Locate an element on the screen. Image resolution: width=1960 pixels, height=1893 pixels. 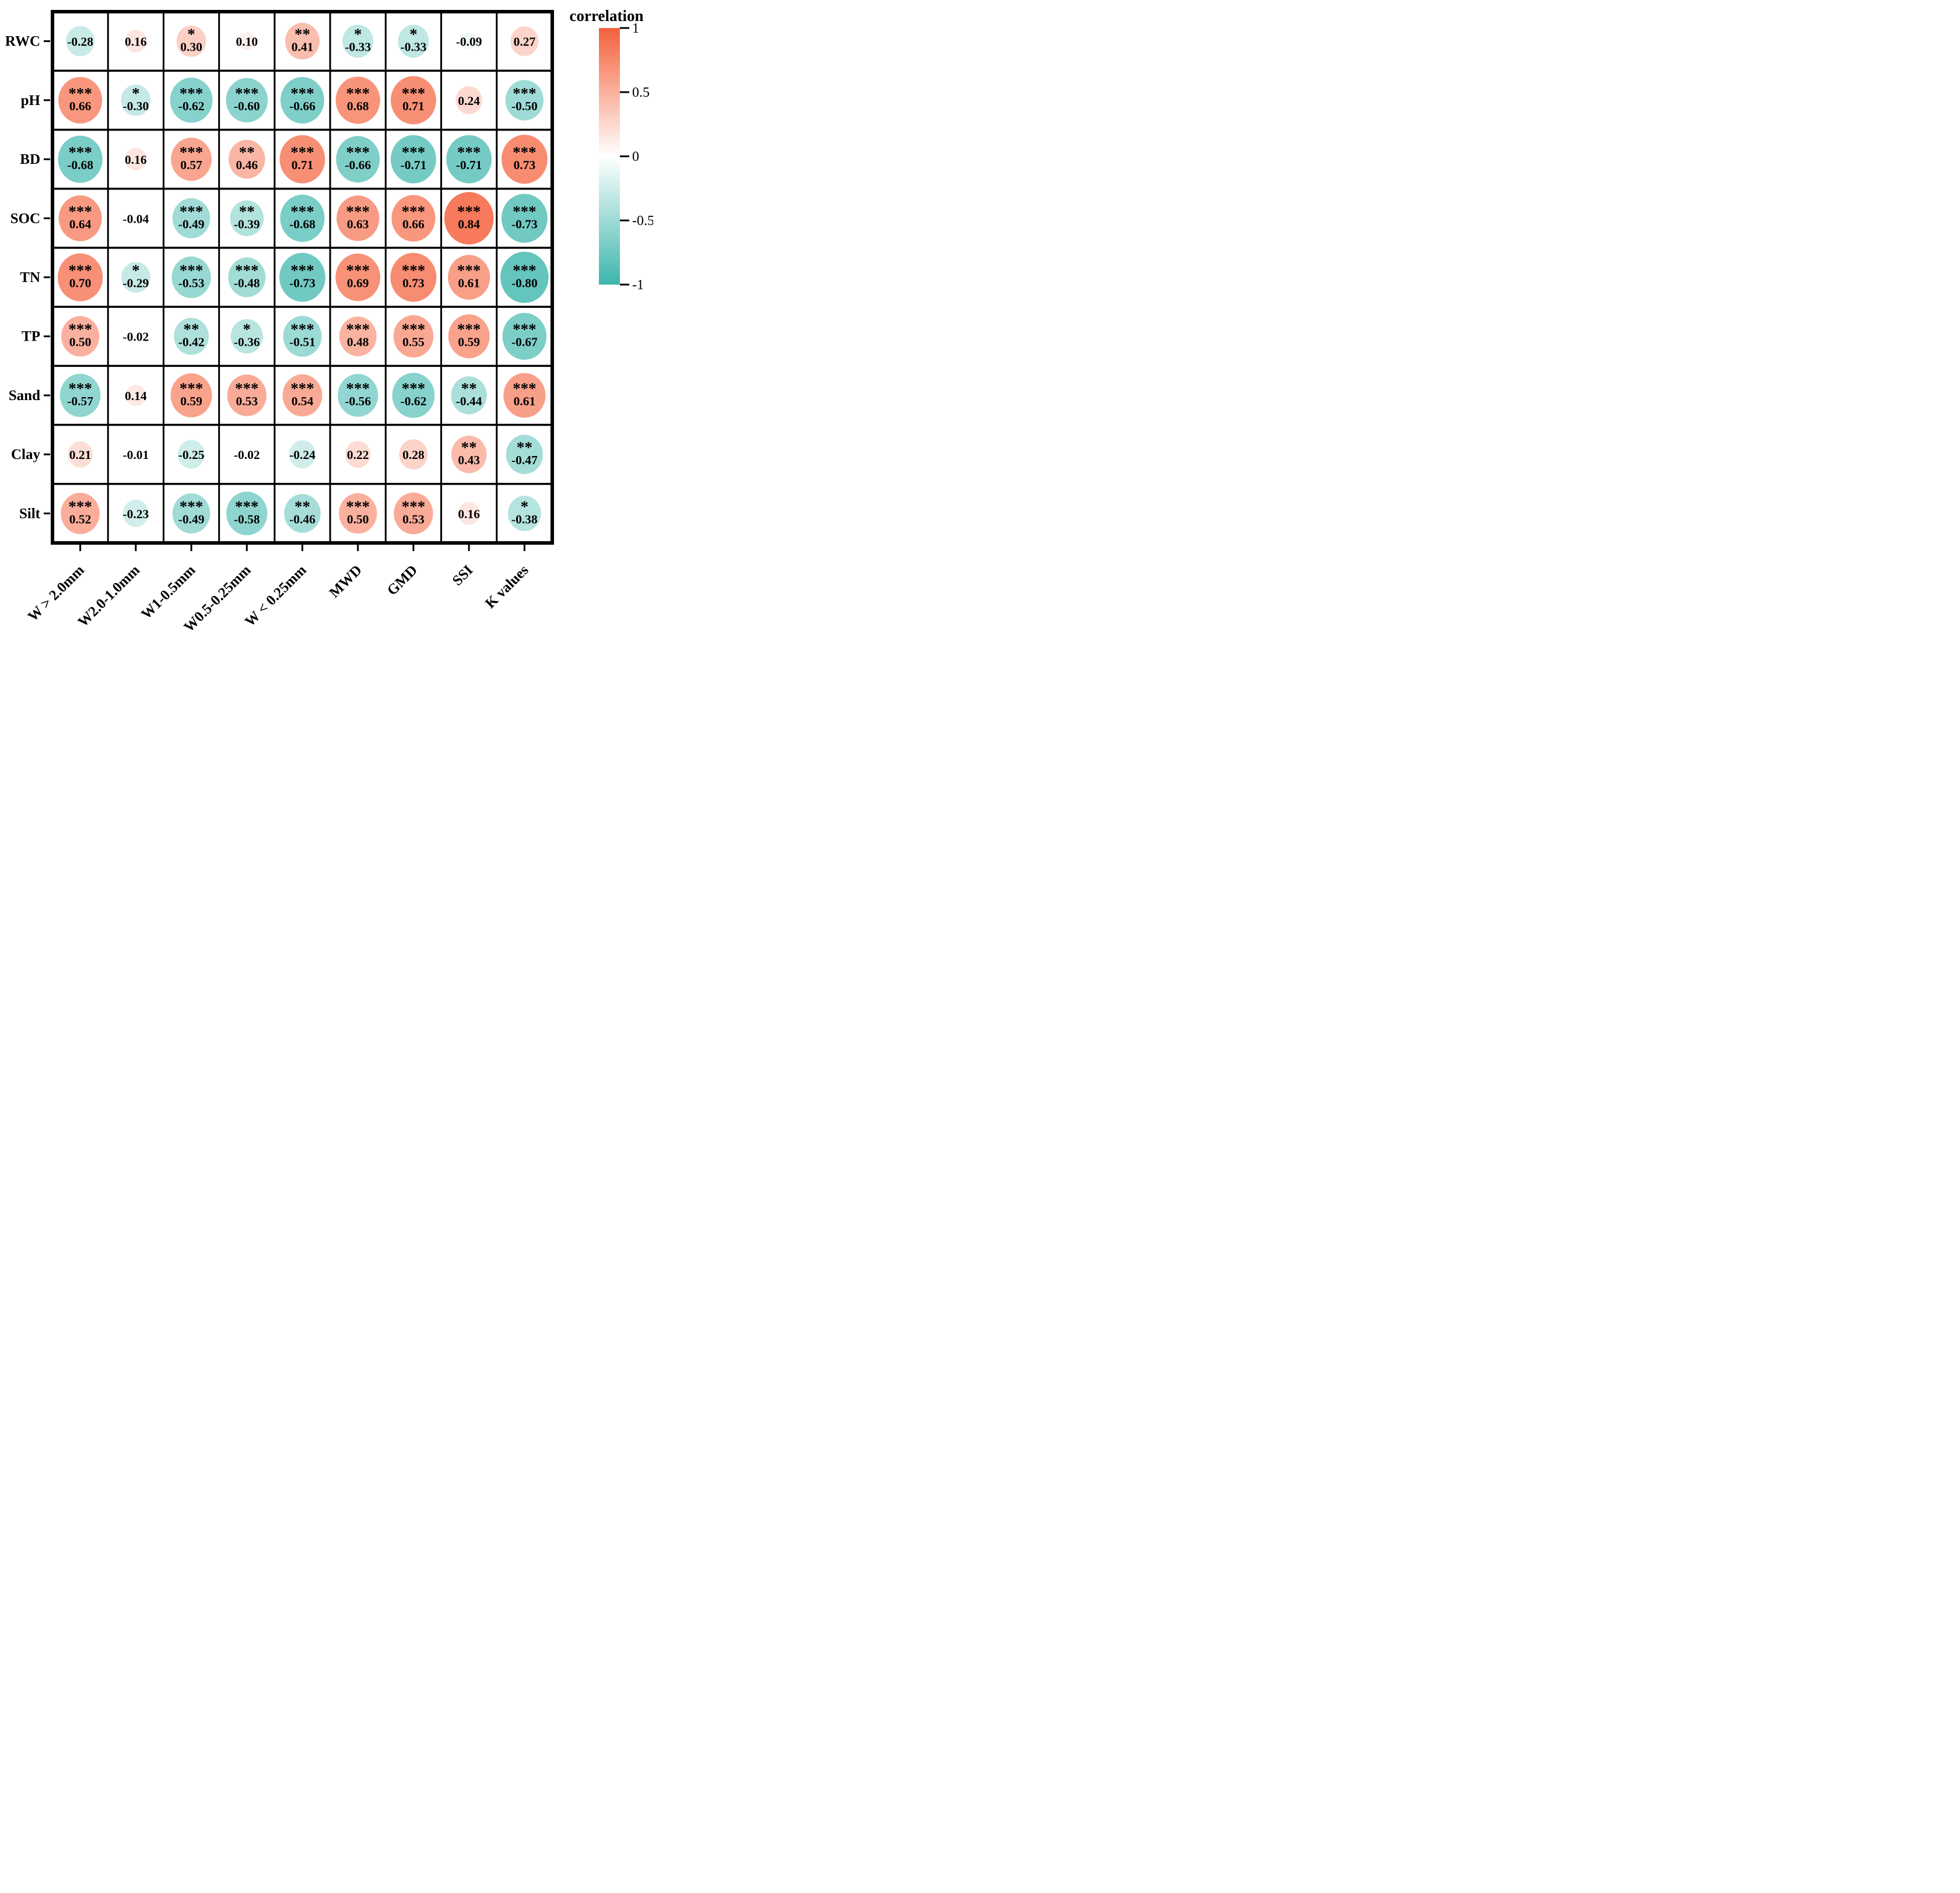
matrix-cell: ***-0.60 is located at coordinates (247, 100).